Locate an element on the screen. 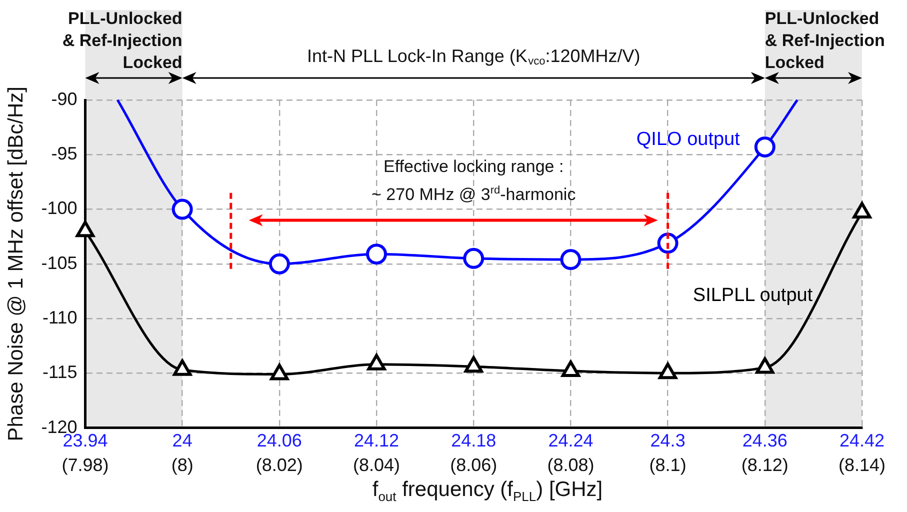 The height and width of the screenshot is (512, 907). series-label: SILPLL output is located at coordinates (753, 295).